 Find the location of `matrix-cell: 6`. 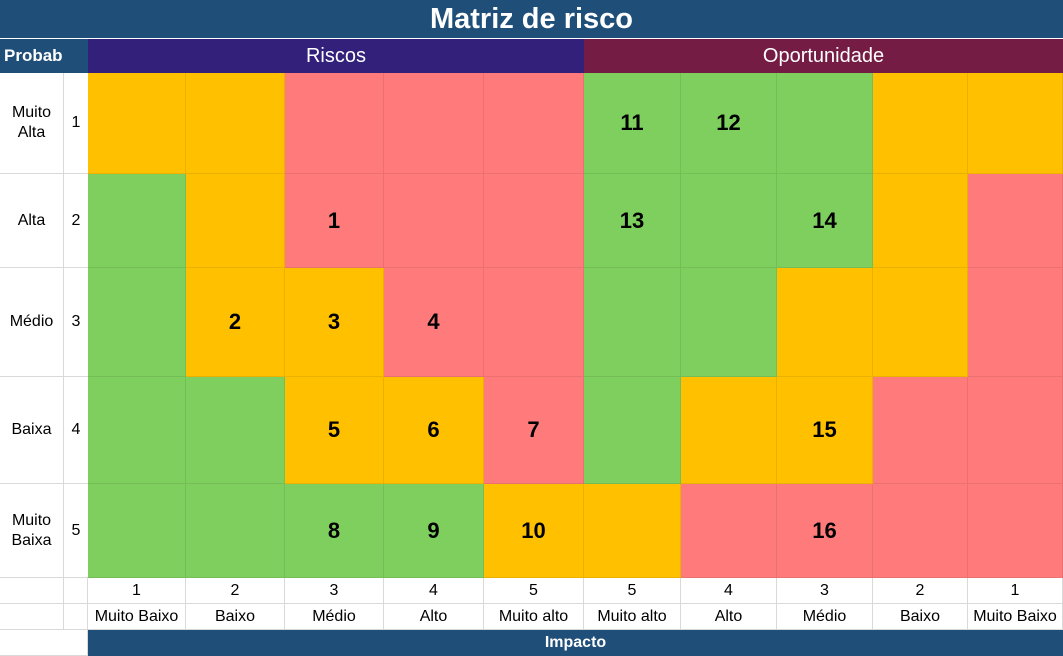

matrix-cell: 6 is located at coordinates (434, 430).